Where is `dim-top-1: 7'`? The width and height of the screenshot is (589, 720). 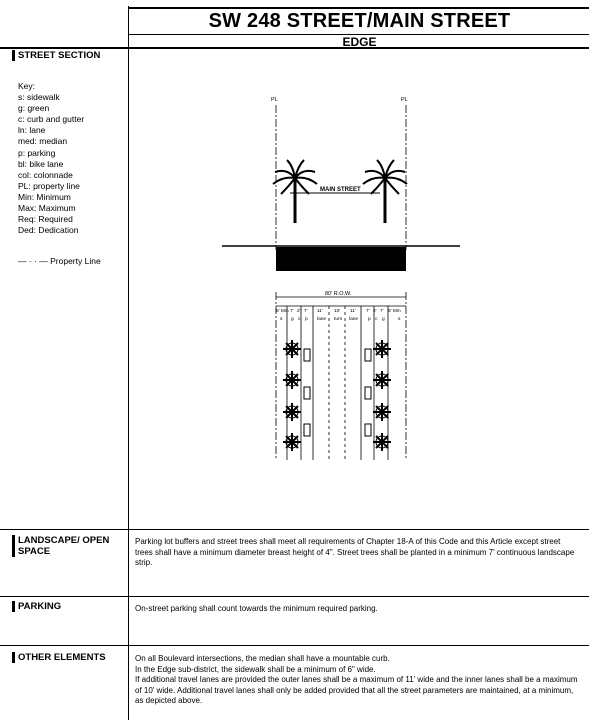 dim-top-1: 7' is located at coordinates (292, 311).